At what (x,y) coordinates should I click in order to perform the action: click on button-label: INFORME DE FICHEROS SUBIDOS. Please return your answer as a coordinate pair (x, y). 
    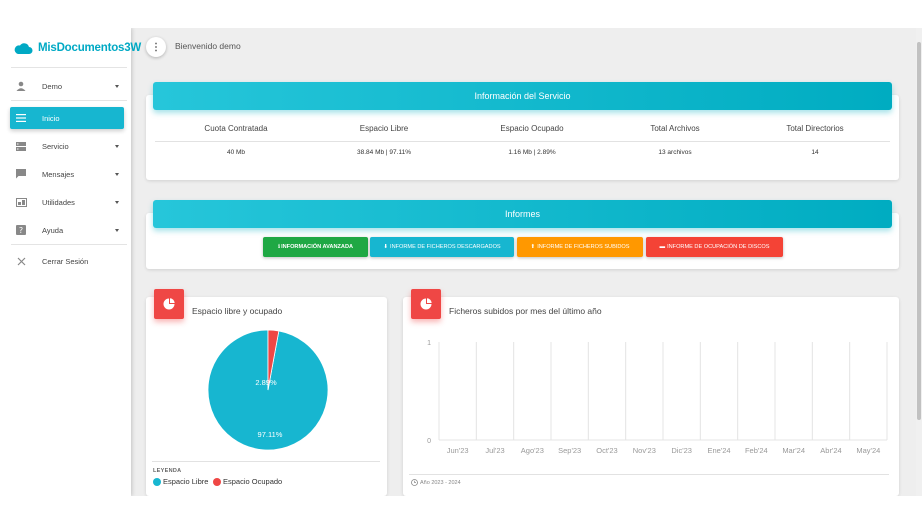
    Looking at the image, I should click on (583, 247).